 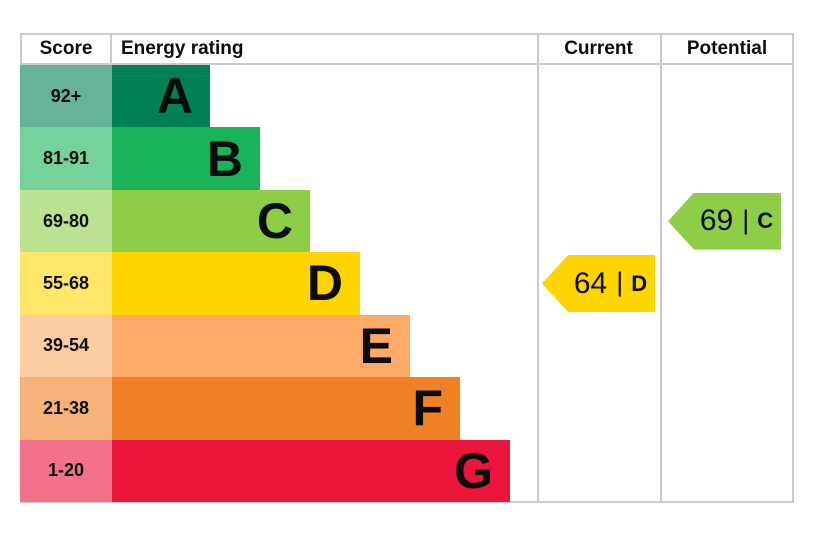 I want to click on rating-bar-d: D, so click(x=236, y=283).